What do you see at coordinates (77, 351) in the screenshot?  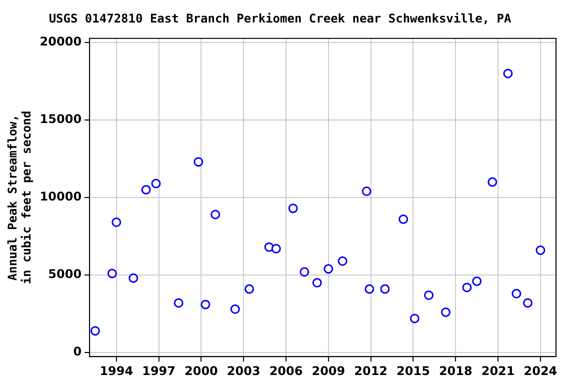 I see `y-tick-label: 0` at bounding box center [77, 351].